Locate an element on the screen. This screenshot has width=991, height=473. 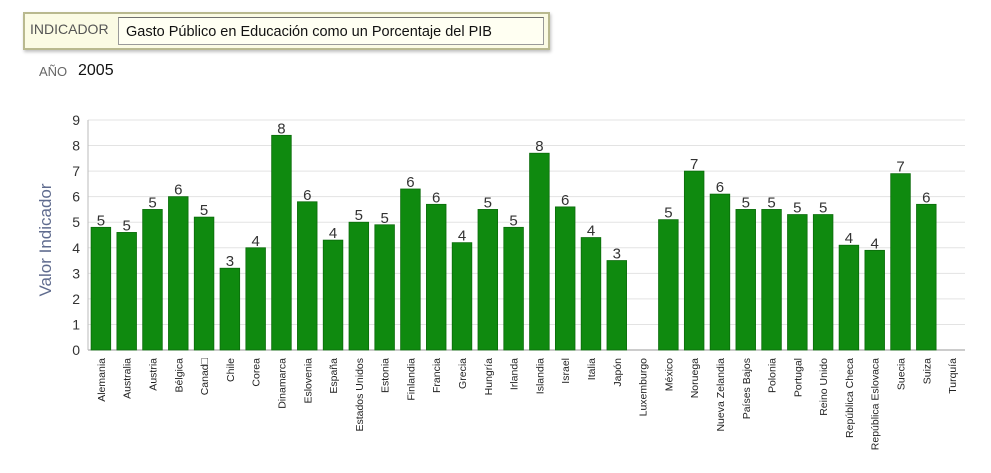
x-tick-label: Luxemburgo is located at coordinates (644, 387).